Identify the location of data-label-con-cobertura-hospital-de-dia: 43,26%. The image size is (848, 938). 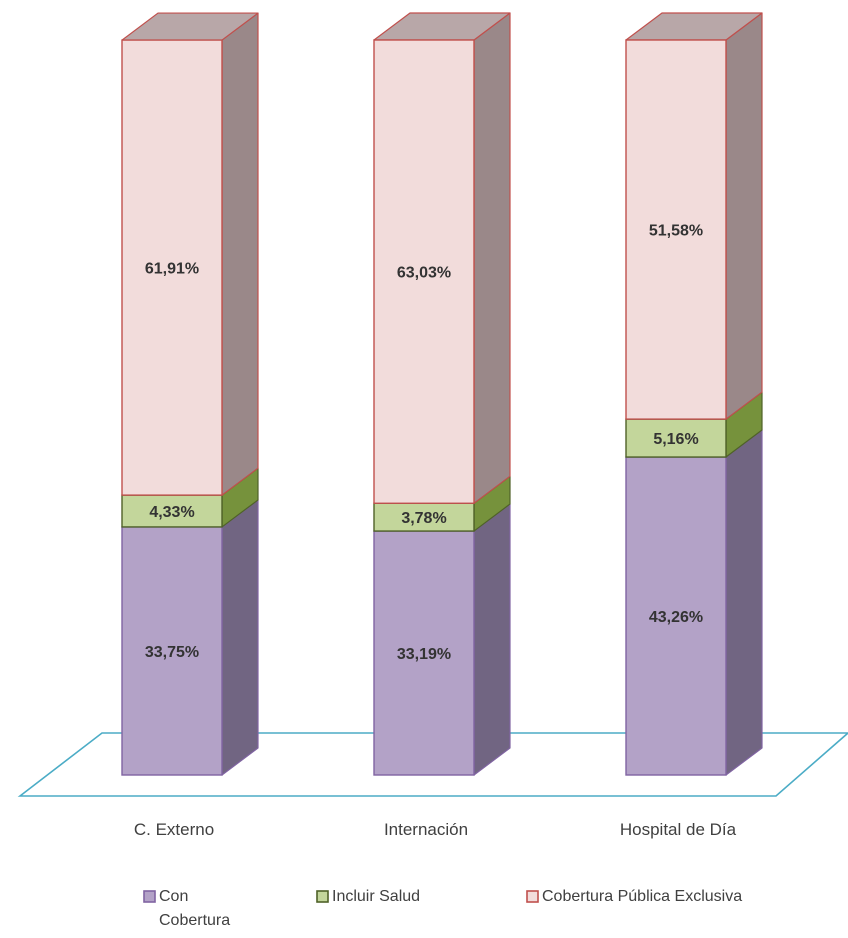
(676, 617).